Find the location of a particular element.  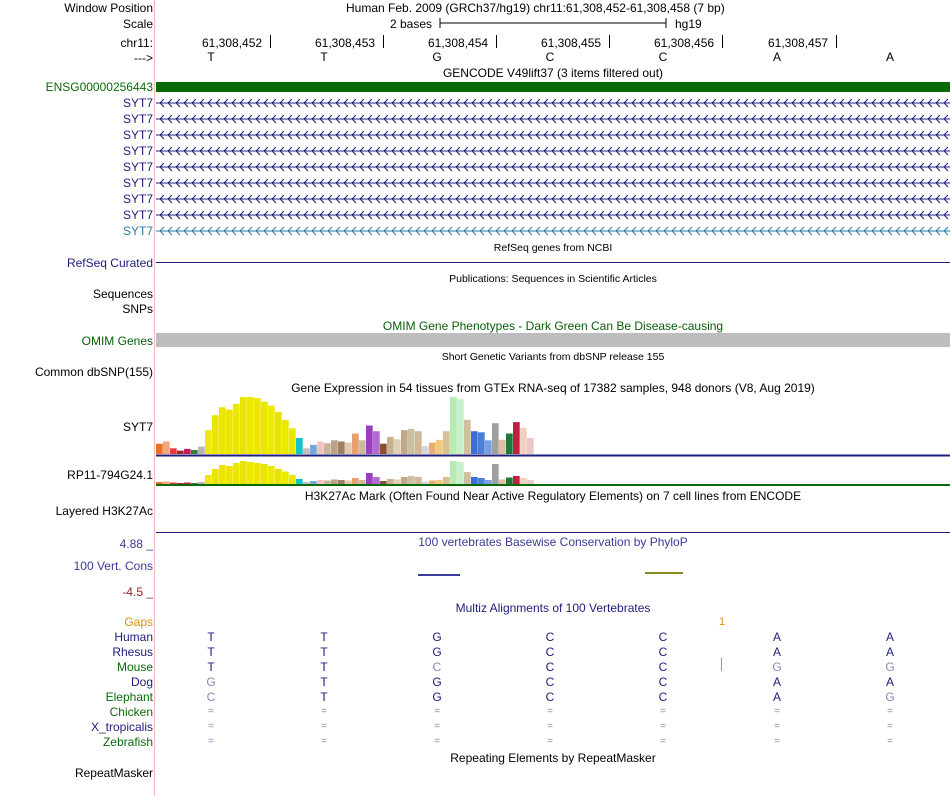

h3k27-label: Layered H3K27Ac is located at coordinates (104, 511).